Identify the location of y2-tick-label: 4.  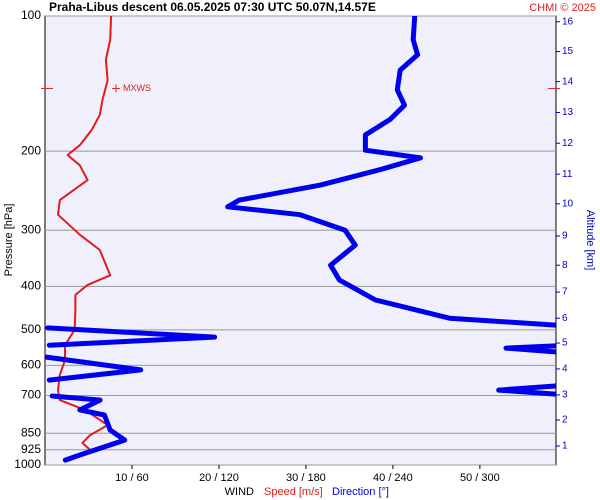
(565, 369).